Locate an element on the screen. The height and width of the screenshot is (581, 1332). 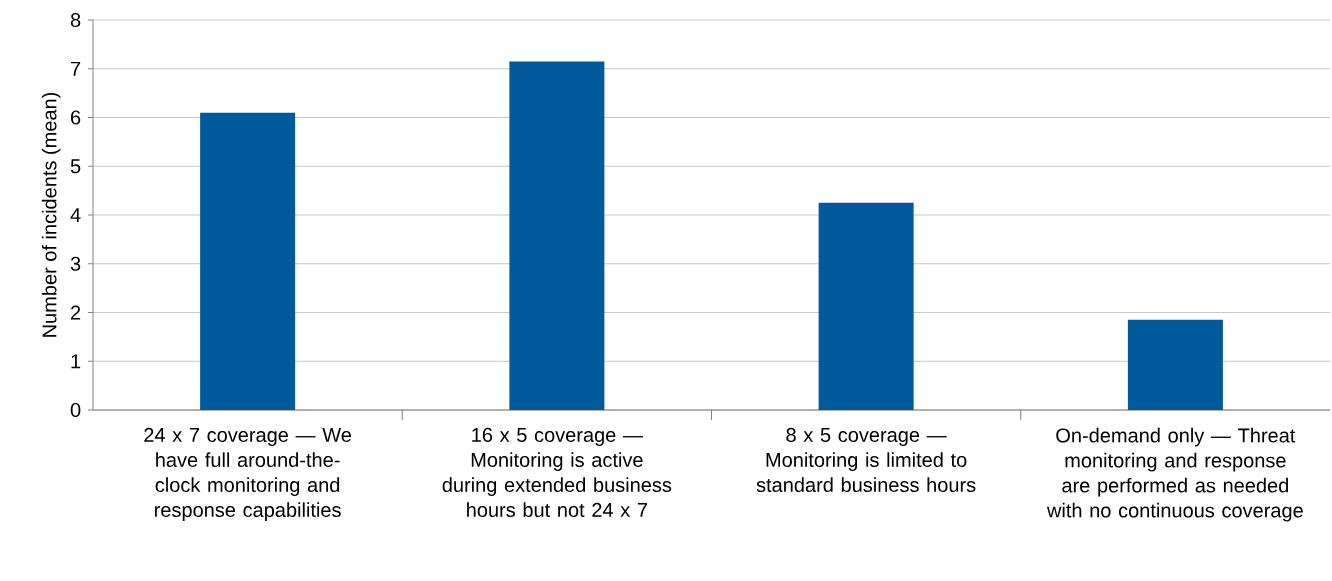
y-tick-label: 1 is located at coordinates (76, 361).